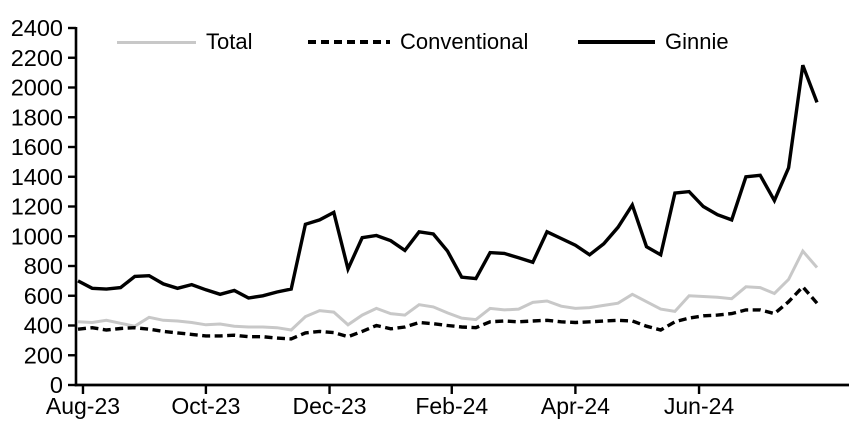 The height and width of the screenshot is (429, 852). Describe the element at coordinates (37, 177) in the screenshot. I see `y-tick-label: 1400` at that location.